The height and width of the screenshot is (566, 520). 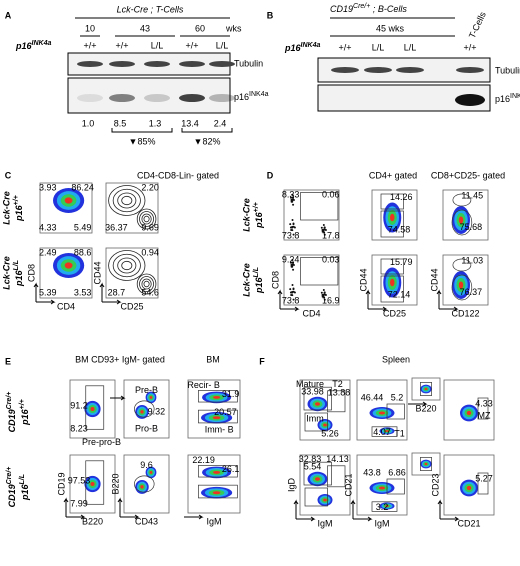 I want to click on axis-label: CD8, so click(x=31, y=273).